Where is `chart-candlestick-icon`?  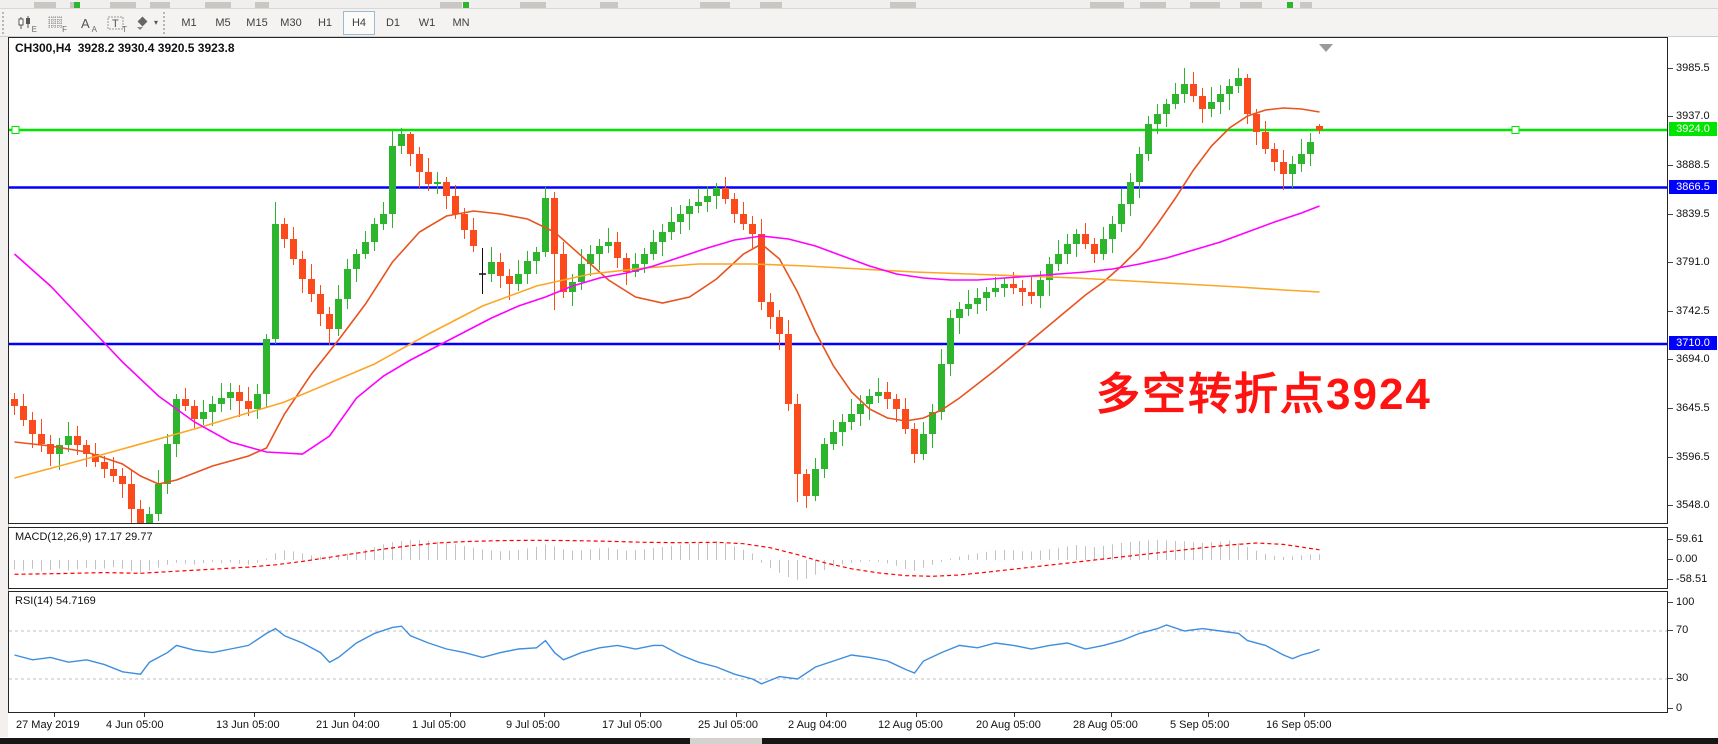
chart-candlestick-icon is located at coordinates (24, 22).